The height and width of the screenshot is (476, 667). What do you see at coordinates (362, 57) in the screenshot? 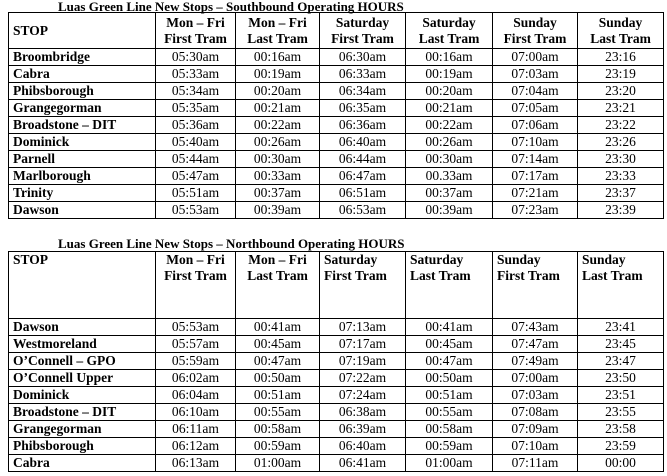
I see `tram-time: 06:30am` at bounding box center [362, 57].